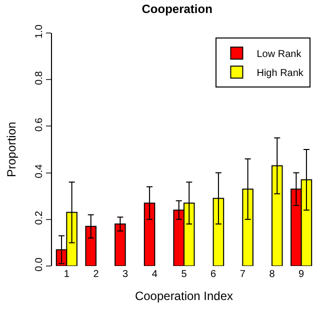 The height and width of the screenshot is (322, 322). I want to click on x-tick-label: 9, so click(301, 274).